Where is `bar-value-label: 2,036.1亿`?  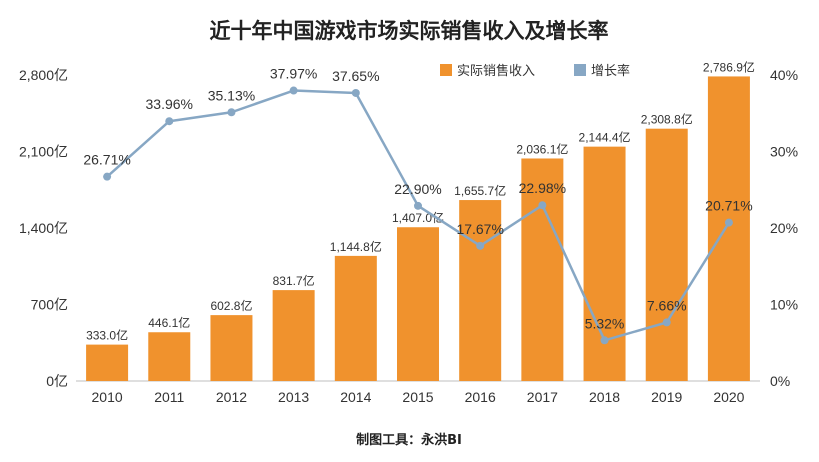 bar-value-label: 2,036.1亿 is located at coordinates (542, 148).